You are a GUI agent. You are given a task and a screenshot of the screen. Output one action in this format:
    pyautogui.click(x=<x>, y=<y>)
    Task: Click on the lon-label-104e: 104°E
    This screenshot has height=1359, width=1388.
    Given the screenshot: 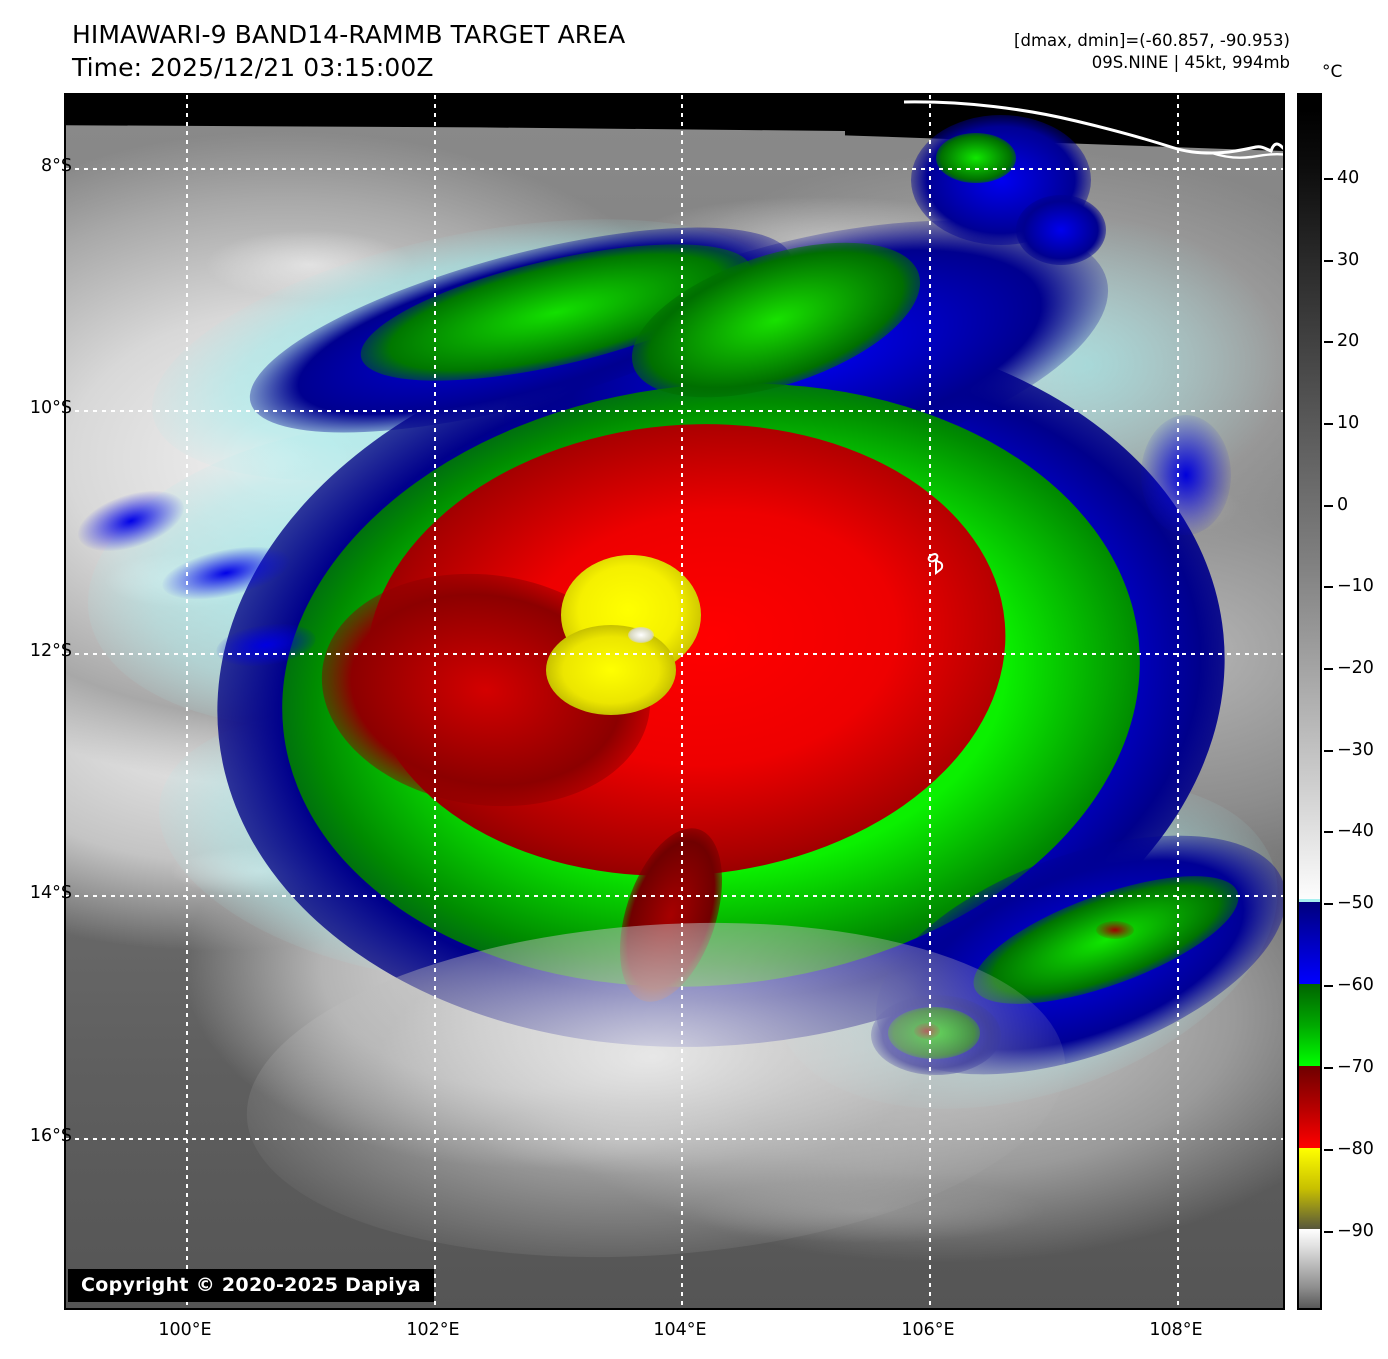 What is the action you would take?
    pyautogui.click(x=680, y=1330)
    